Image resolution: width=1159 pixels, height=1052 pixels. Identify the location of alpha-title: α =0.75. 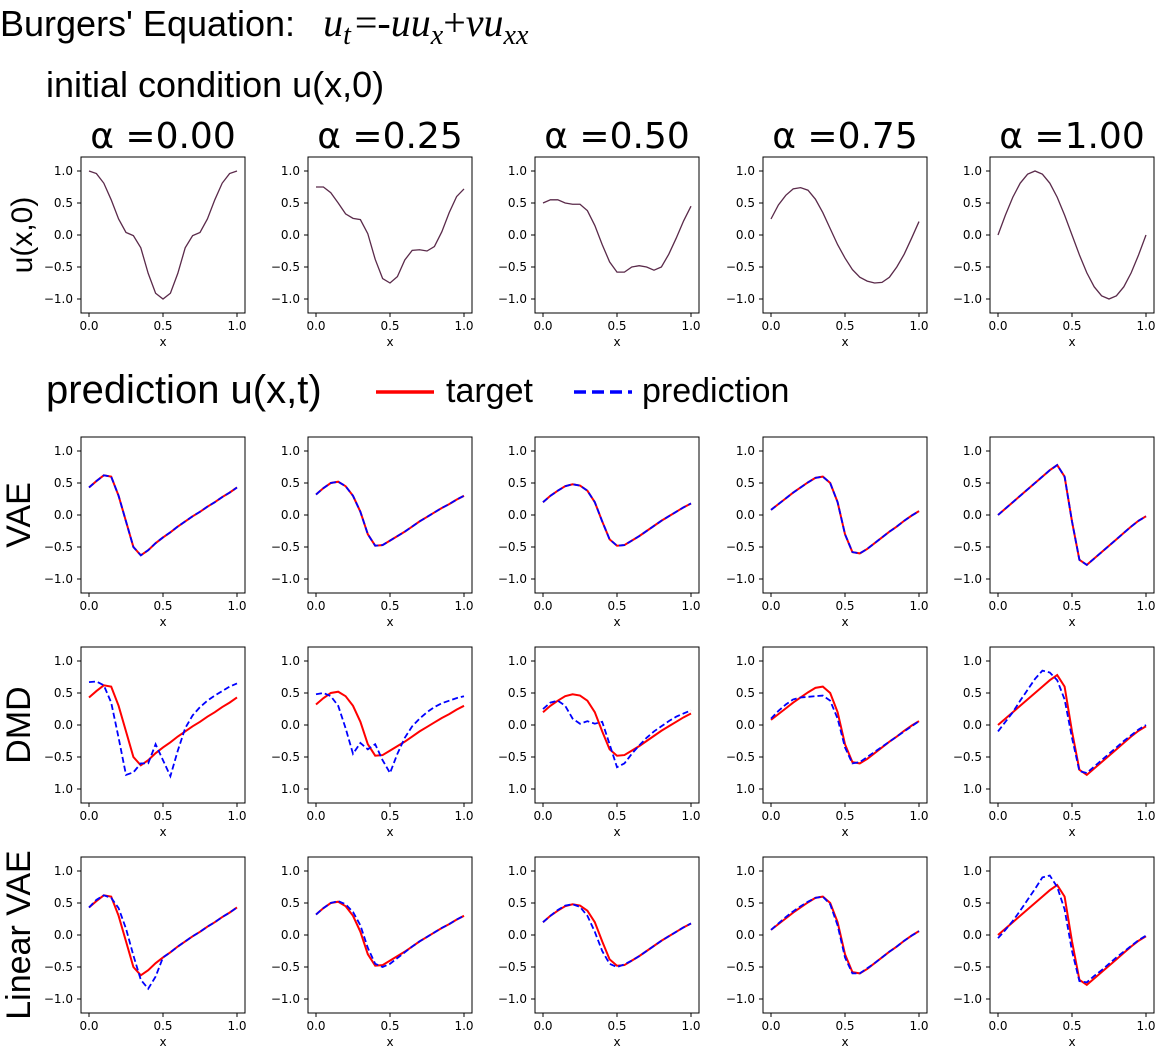
(845, 136).